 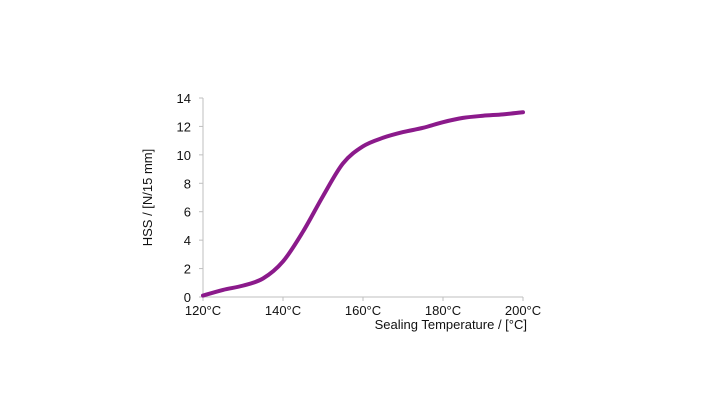 What do you see at coordinates (187, 297) in the screenshot?
I see `y-tick-label: 0` at bounding box center [187, 297].